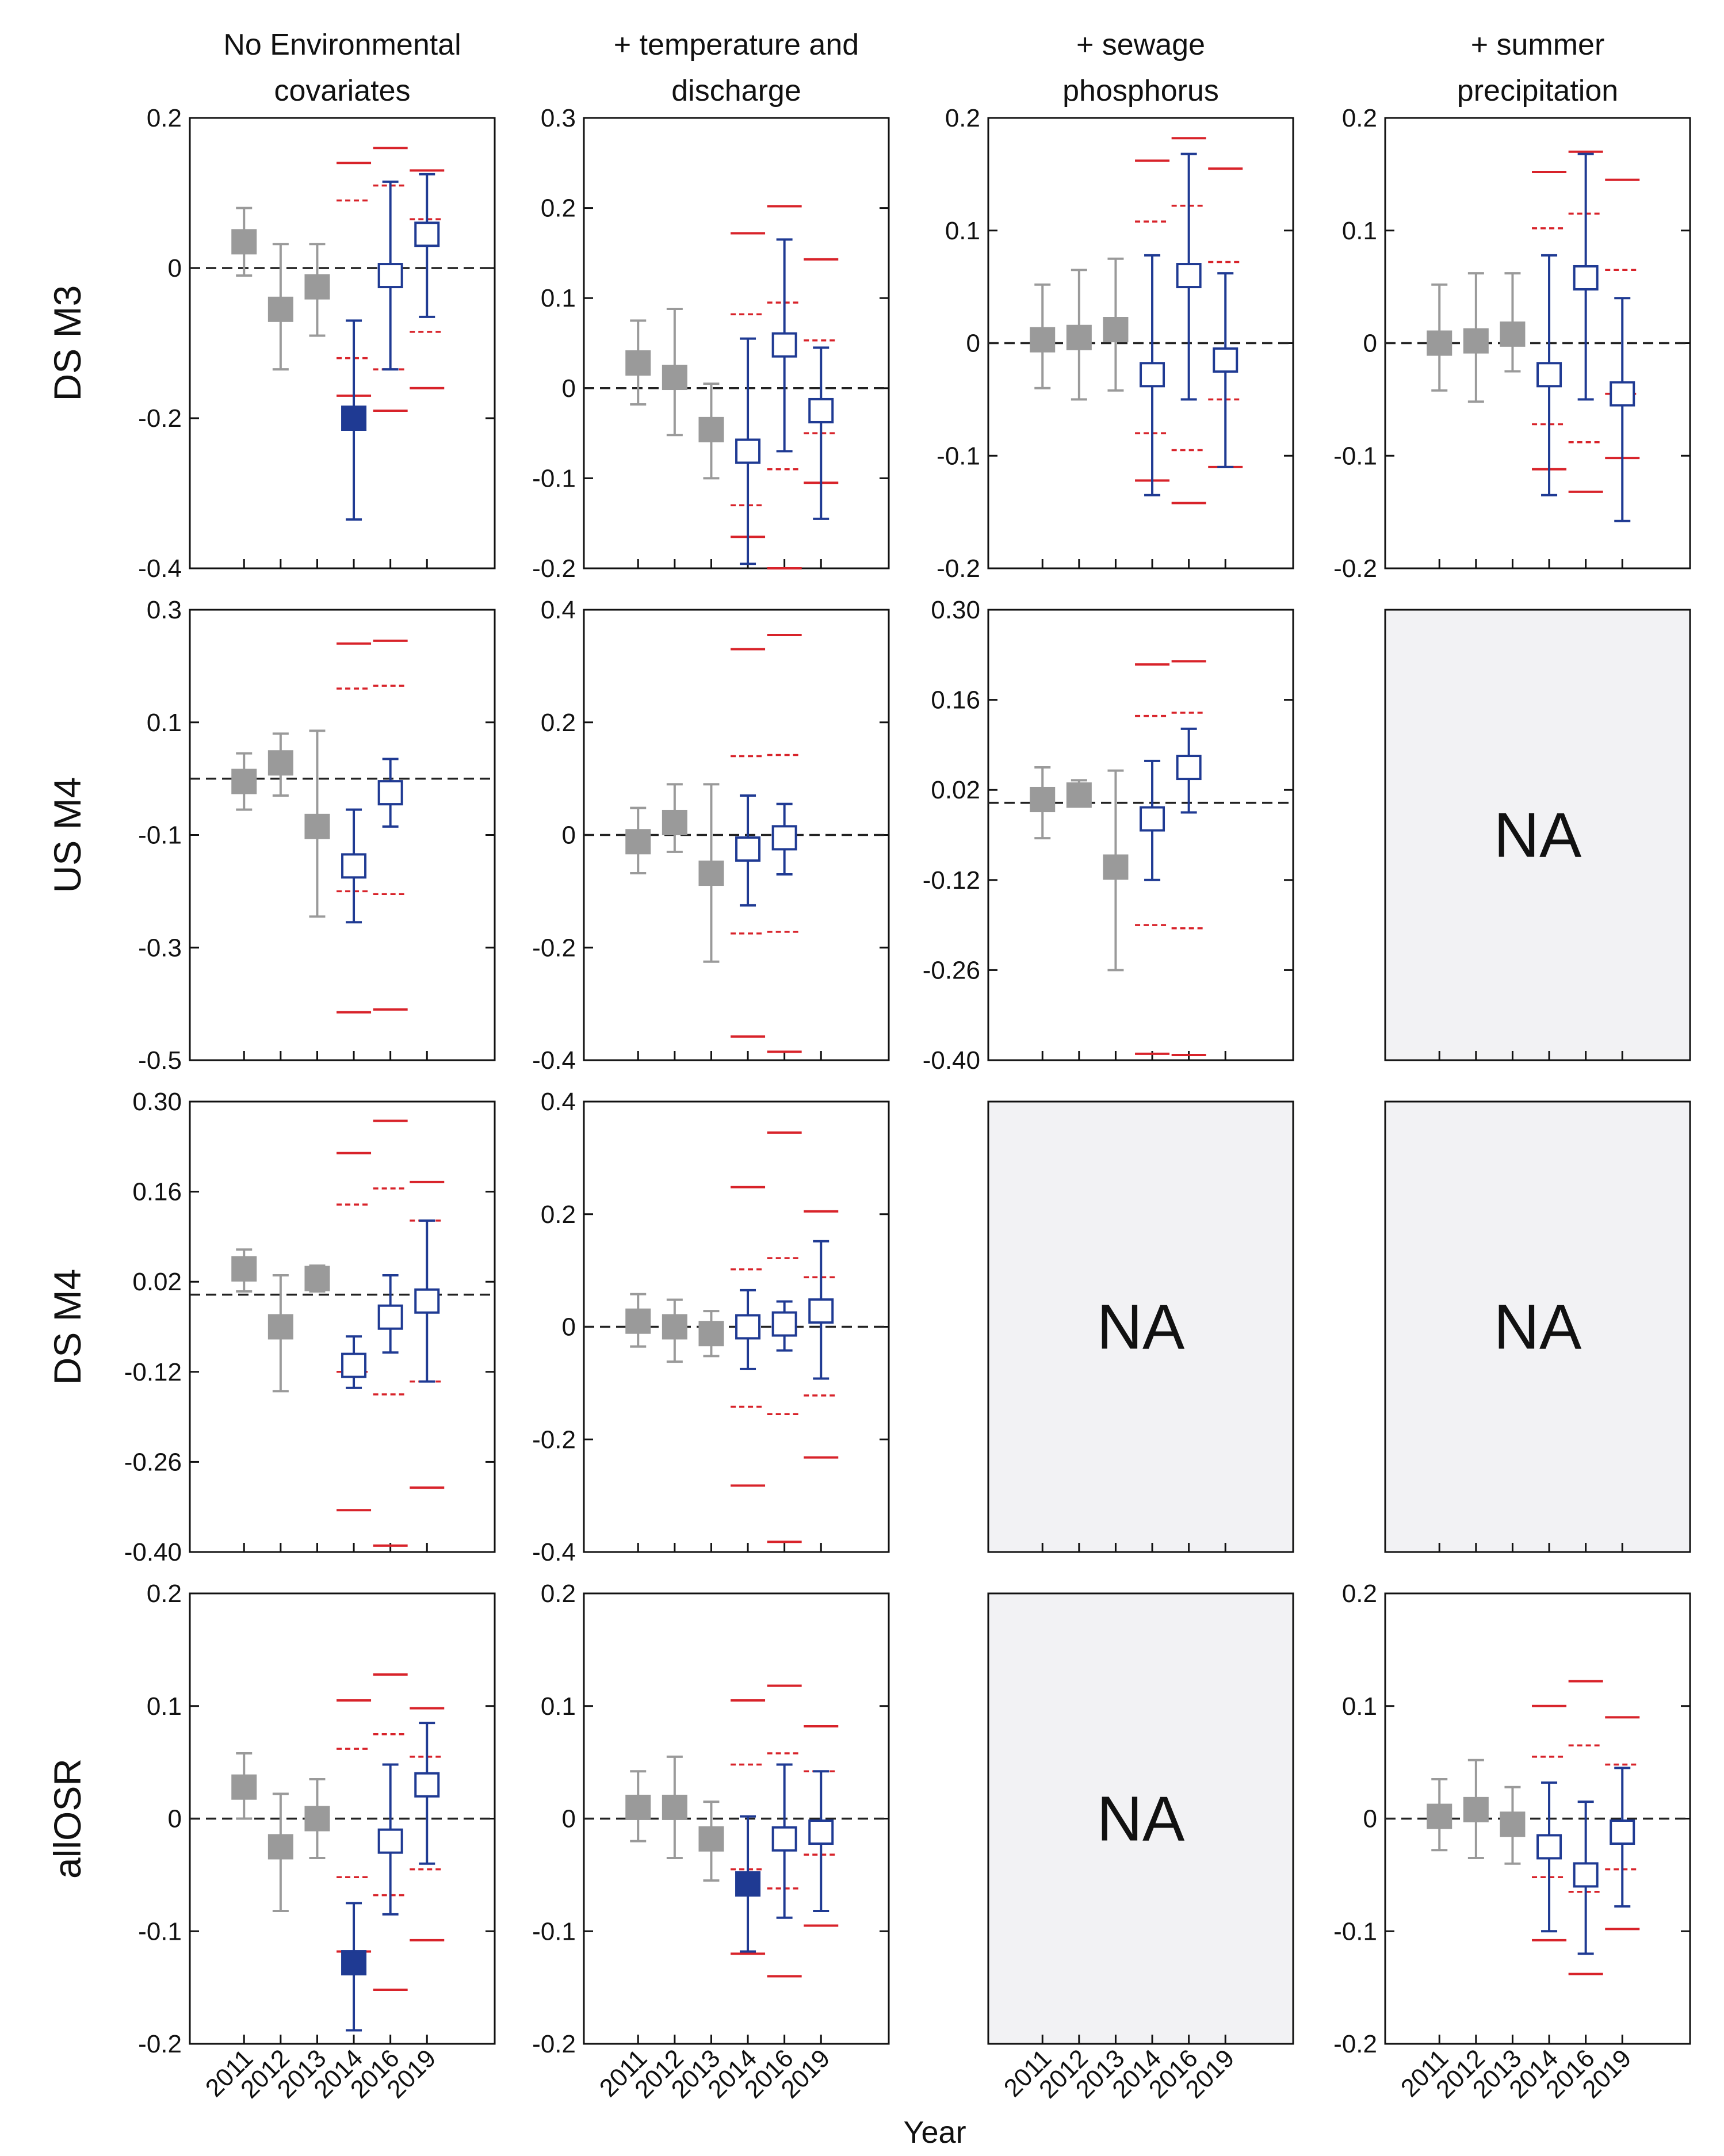 Image resolution: width=1724 pixels, height=2156 pixels. Describe the element at coordinates (67, 1327) in the screenshot. I see `row-label: DS M4` at that location.